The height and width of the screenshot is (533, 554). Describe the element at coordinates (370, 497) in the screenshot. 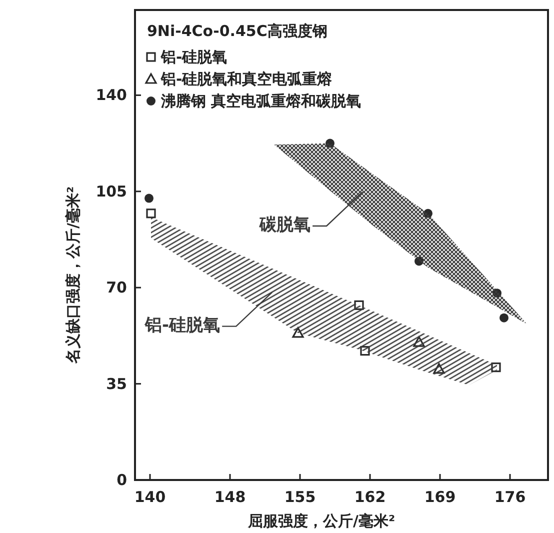

I see `x-tick-label: 162` at that location.